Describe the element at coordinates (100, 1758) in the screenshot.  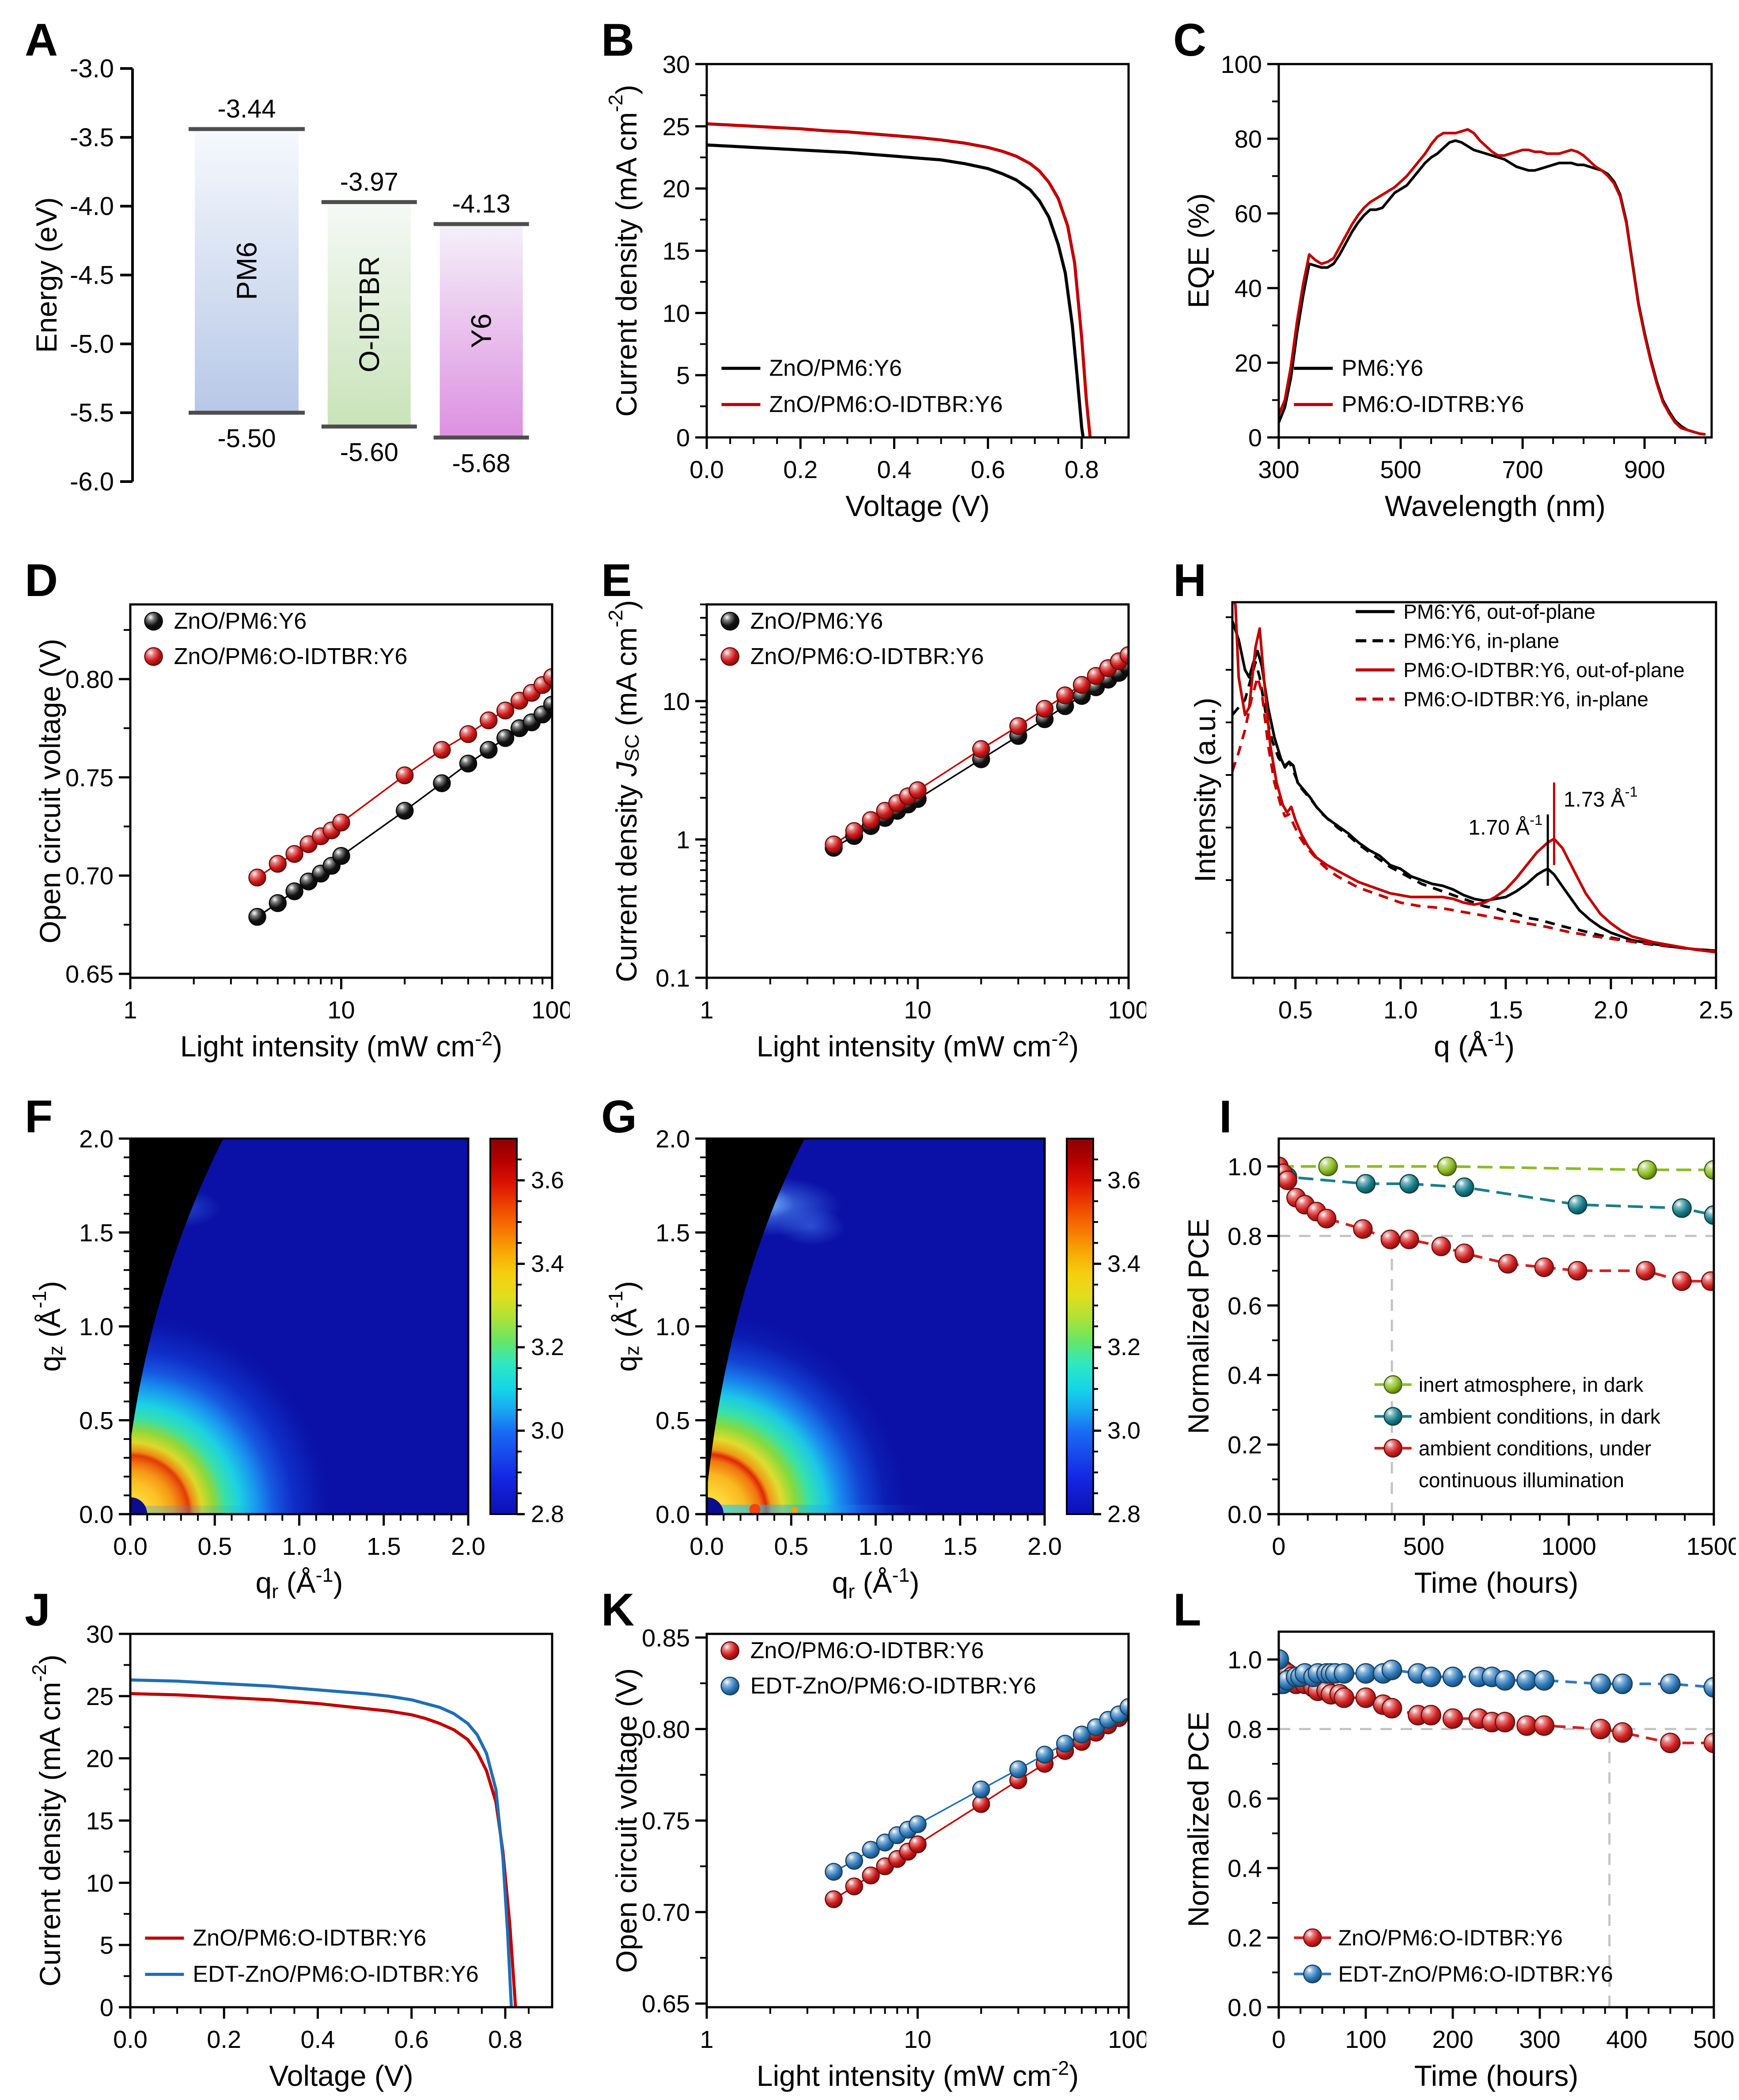
I see `svg-text: 20` at that location.